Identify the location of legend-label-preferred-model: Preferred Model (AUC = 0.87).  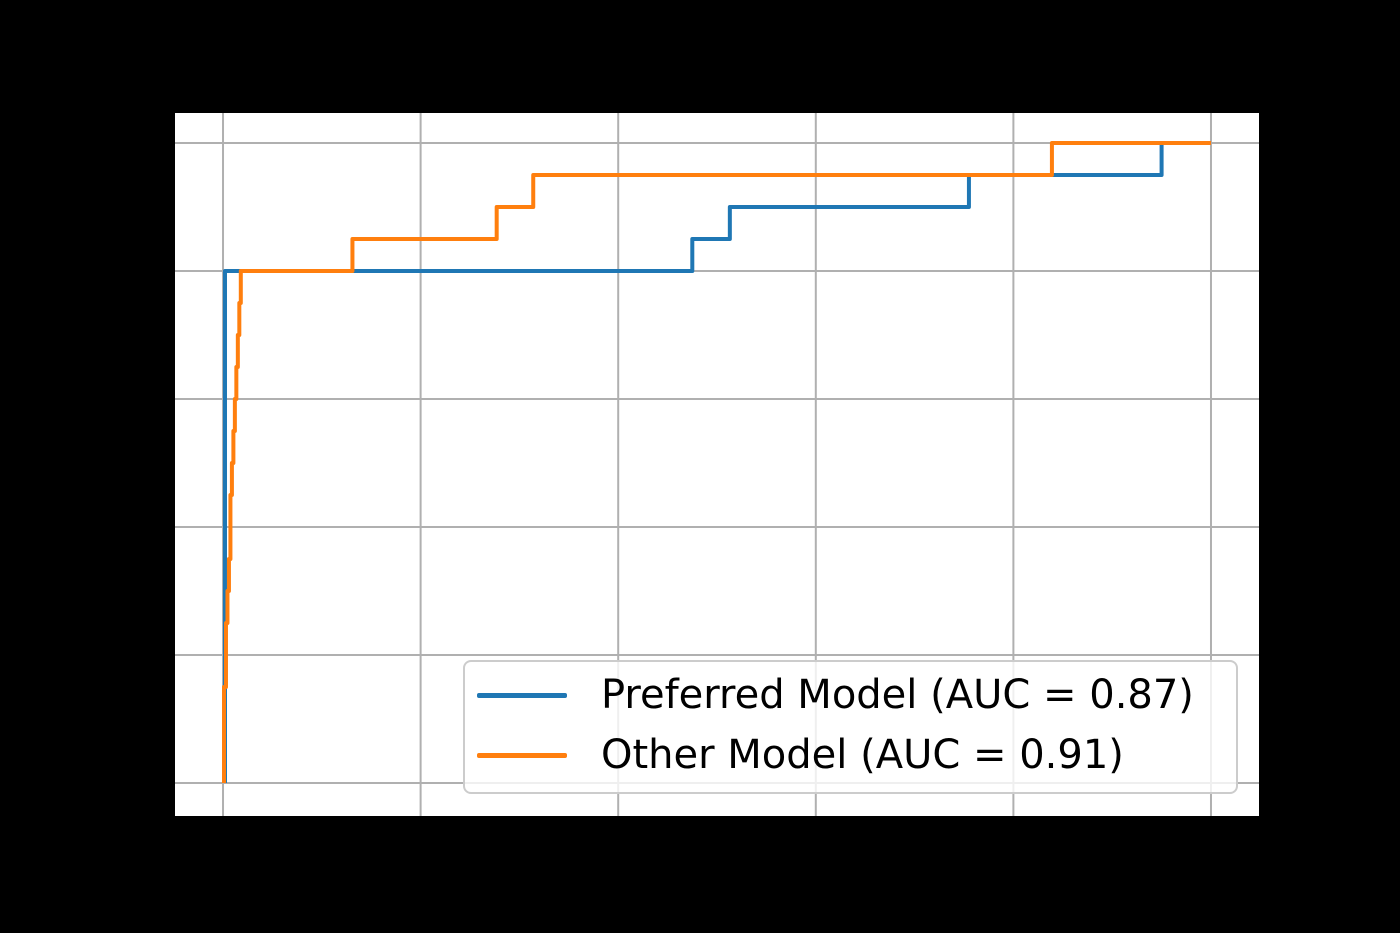
(897, 695).